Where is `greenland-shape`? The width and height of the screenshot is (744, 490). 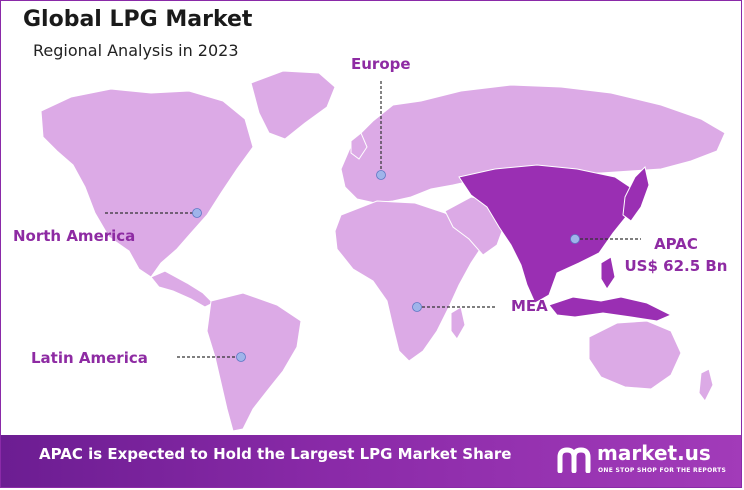
greenland-shape is located at coordinates (293, 105).